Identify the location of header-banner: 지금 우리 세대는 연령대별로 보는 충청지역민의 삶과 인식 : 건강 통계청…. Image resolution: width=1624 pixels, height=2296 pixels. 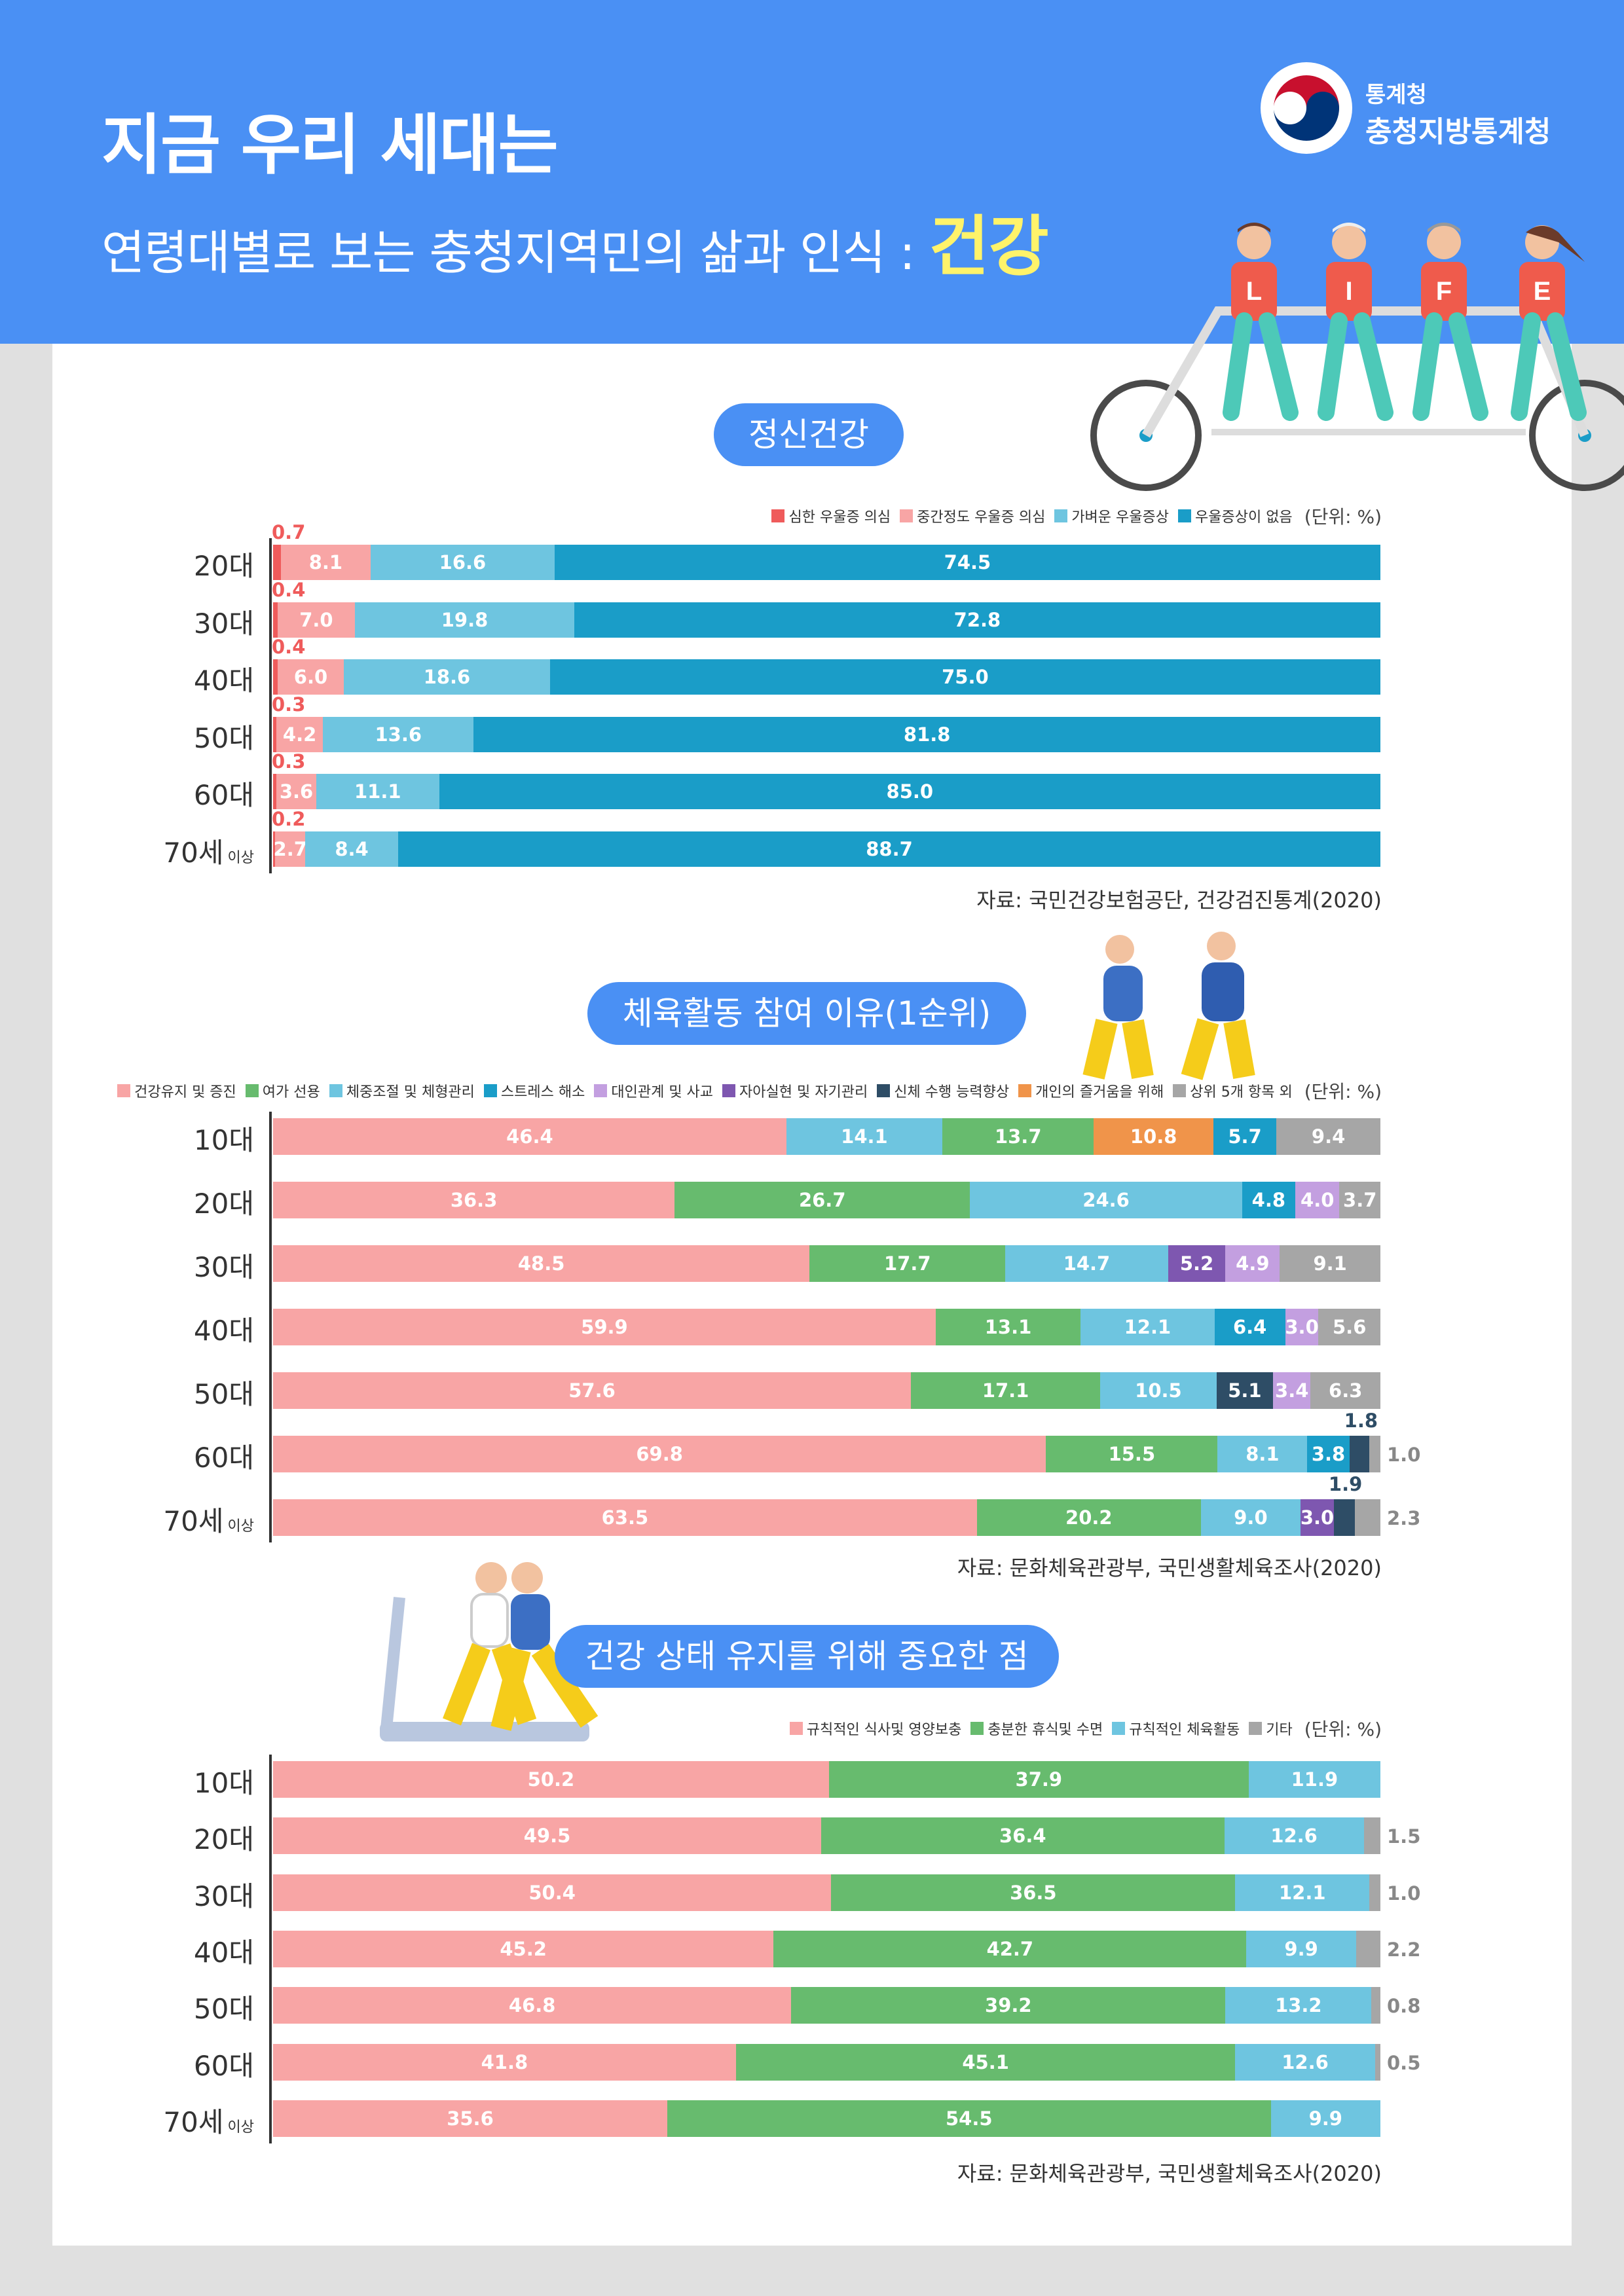
(812, 172).